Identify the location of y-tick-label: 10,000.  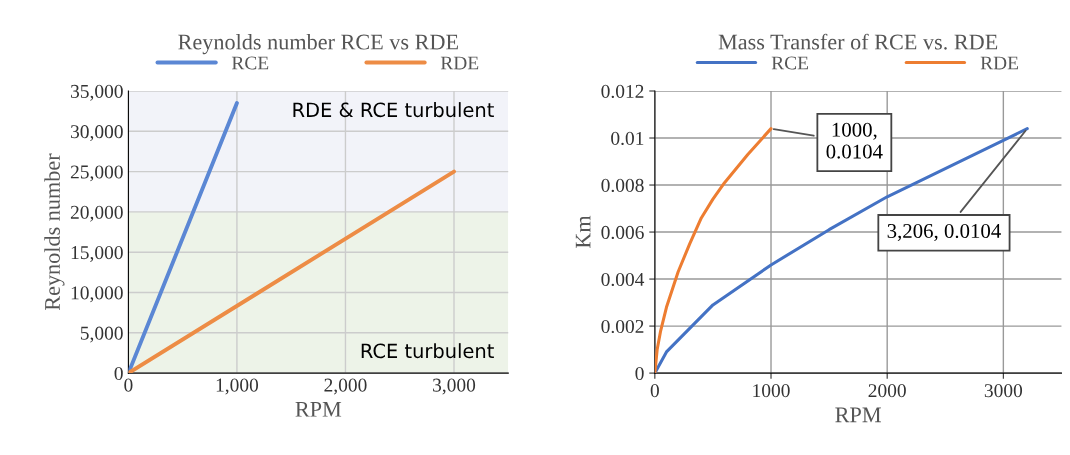
(97, 294).